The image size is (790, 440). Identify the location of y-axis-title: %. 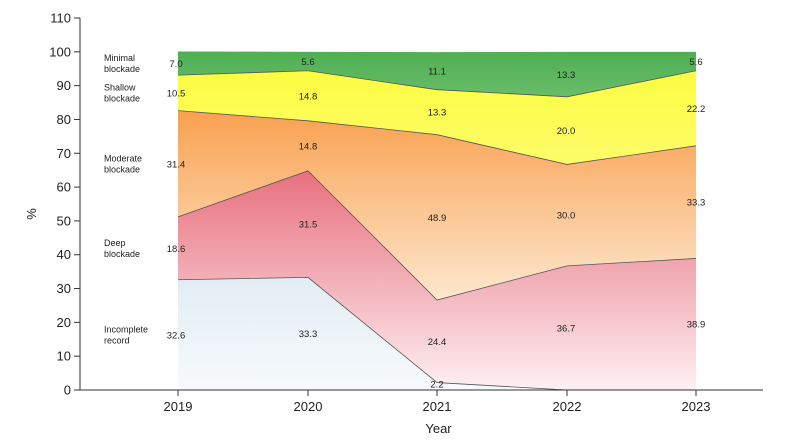
(31, 214).